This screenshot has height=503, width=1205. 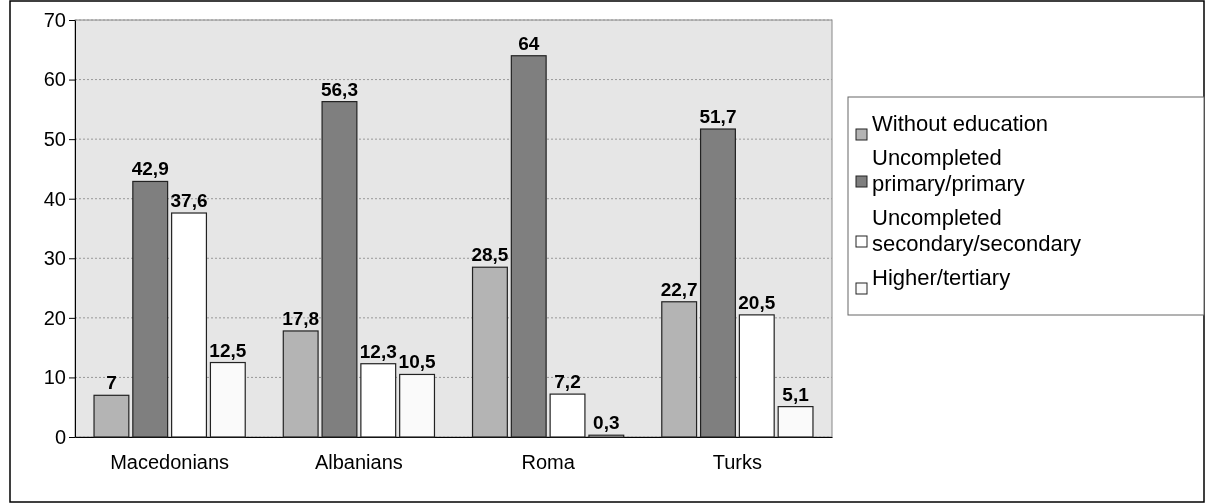 I want to click on data-label: 51,7, so click(x=718, y=117).